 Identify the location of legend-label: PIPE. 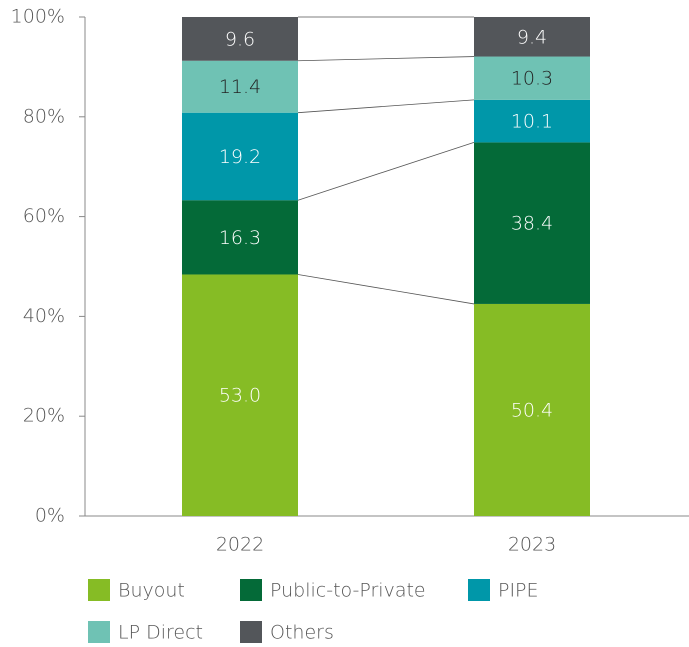
(518, 591).